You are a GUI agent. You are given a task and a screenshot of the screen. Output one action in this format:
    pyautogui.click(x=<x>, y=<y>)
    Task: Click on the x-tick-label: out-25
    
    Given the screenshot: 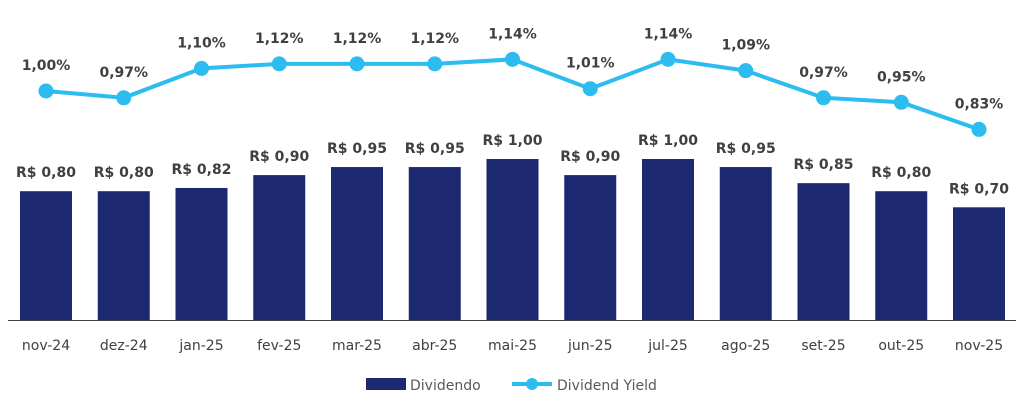 What is the action you would take?
    pyautogui.click(x=901, y=346)
    